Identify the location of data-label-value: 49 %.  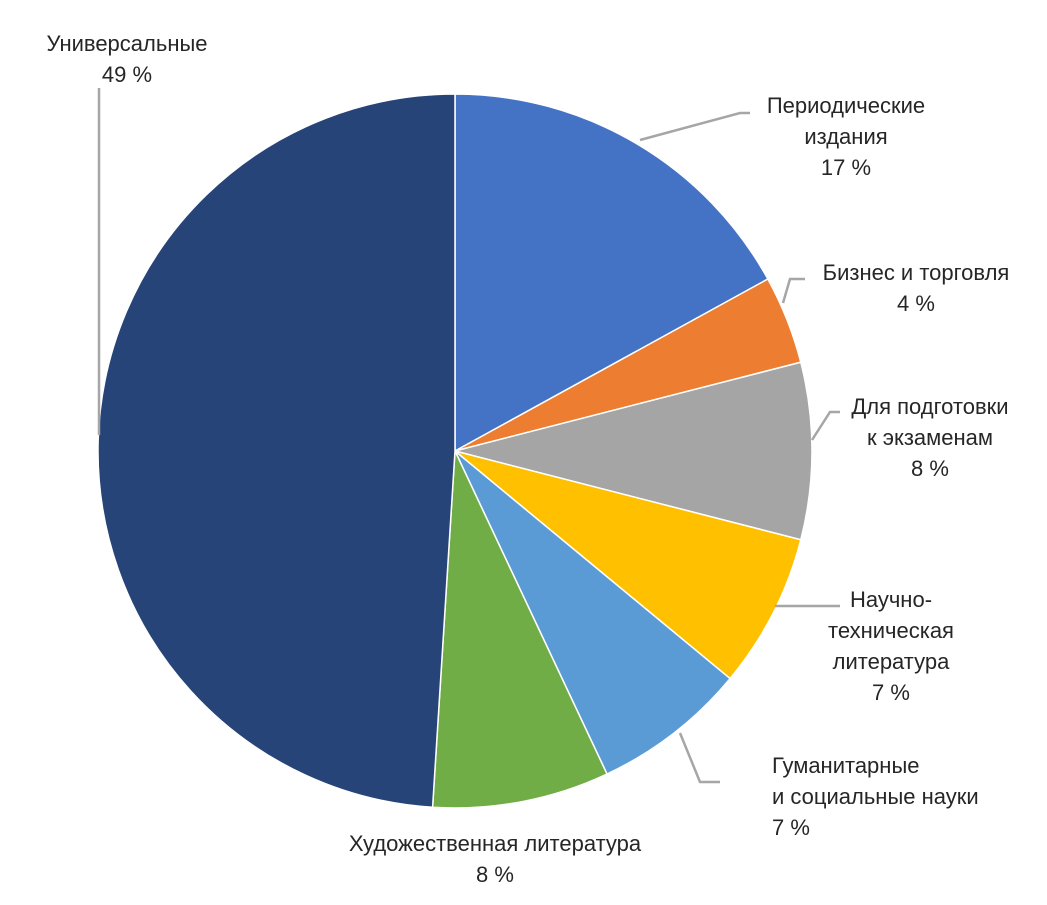
(127, 74).